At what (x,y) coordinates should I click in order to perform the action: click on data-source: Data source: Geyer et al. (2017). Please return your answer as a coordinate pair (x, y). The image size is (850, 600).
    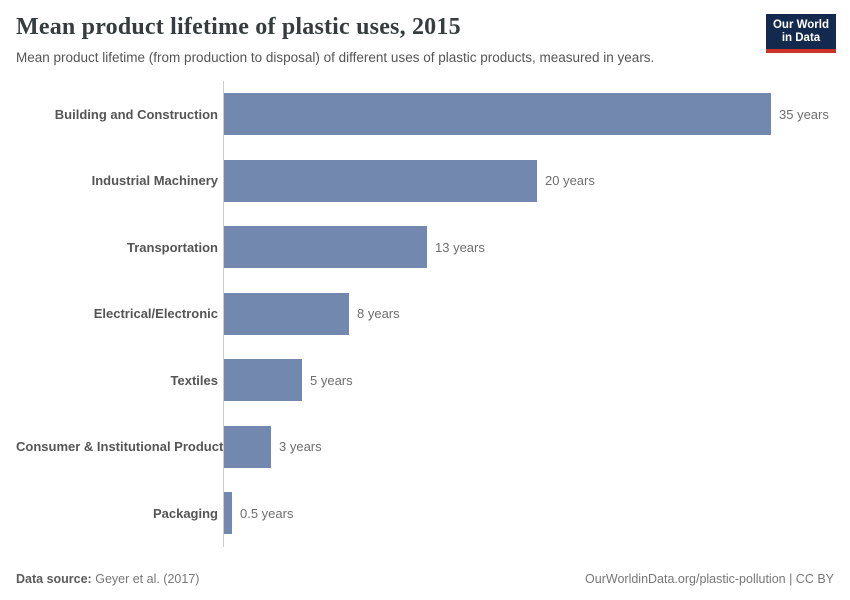
    Looking at the image, I should click on (107, 579).